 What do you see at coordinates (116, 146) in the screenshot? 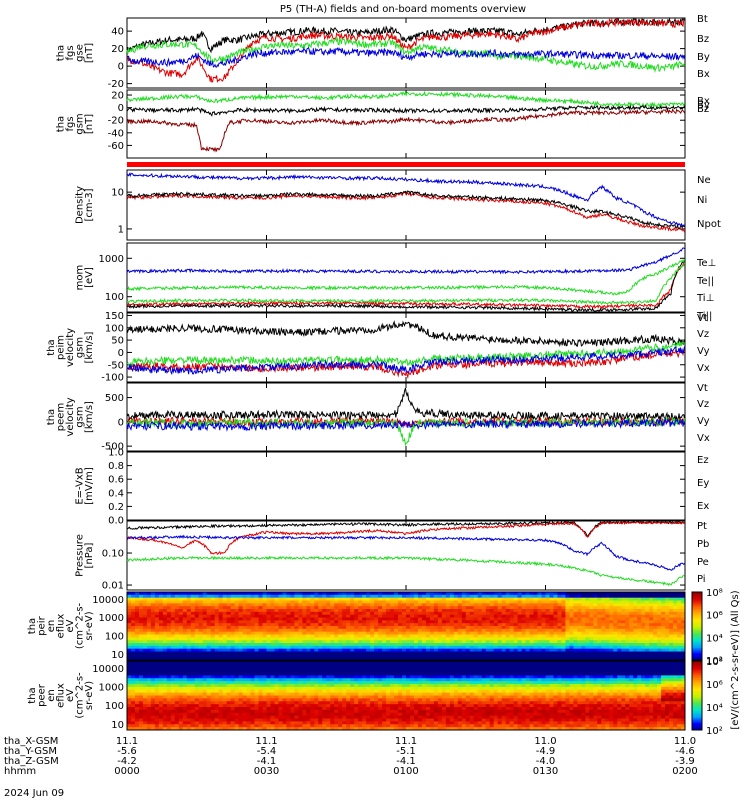
I see `ytick-label: -60` at bounding box center [116, 146].